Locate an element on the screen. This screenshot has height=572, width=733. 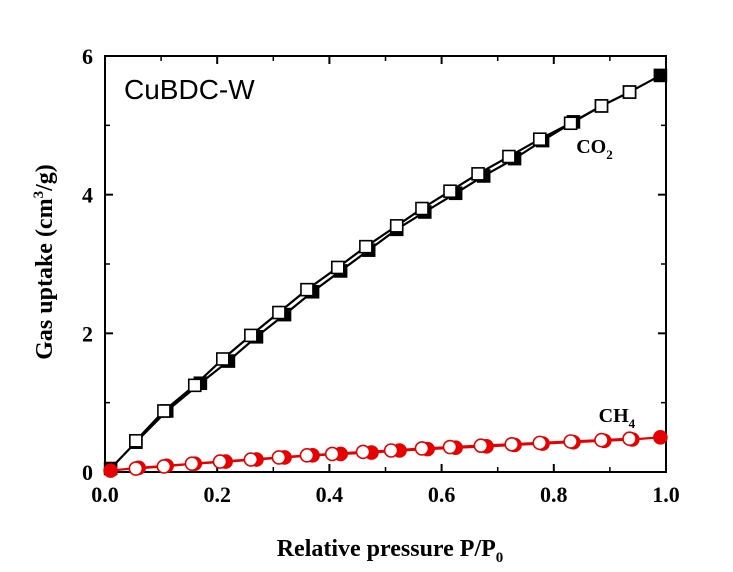
ch4-label: CH4 is located at coordinates (617, 418).